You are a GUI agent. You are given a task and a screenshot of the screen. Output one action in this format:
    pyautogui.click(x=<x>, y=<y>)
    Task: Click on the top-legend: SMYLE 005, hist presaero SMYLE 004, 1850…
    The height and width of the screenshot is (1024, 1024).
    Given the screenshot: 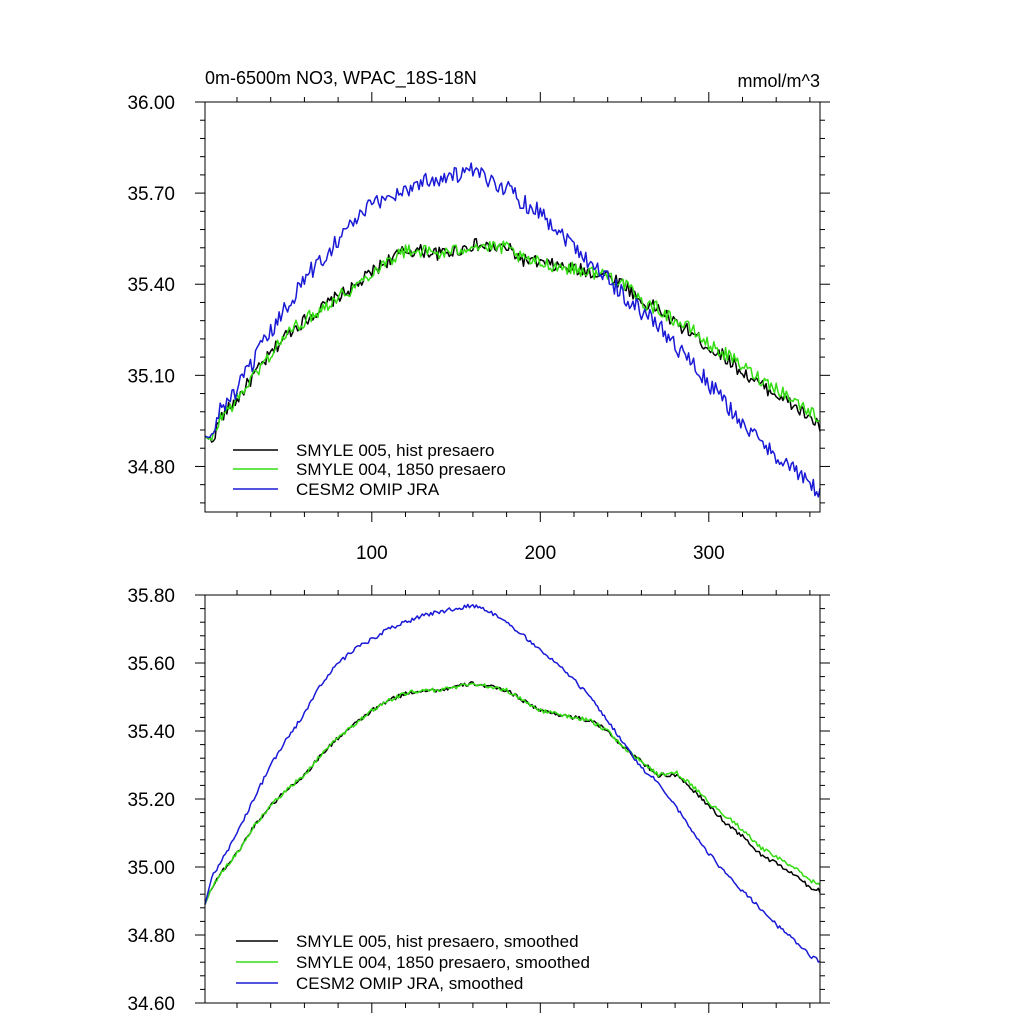 What is the action you would take?
    pyautogui.click(x=369, y=470)
    